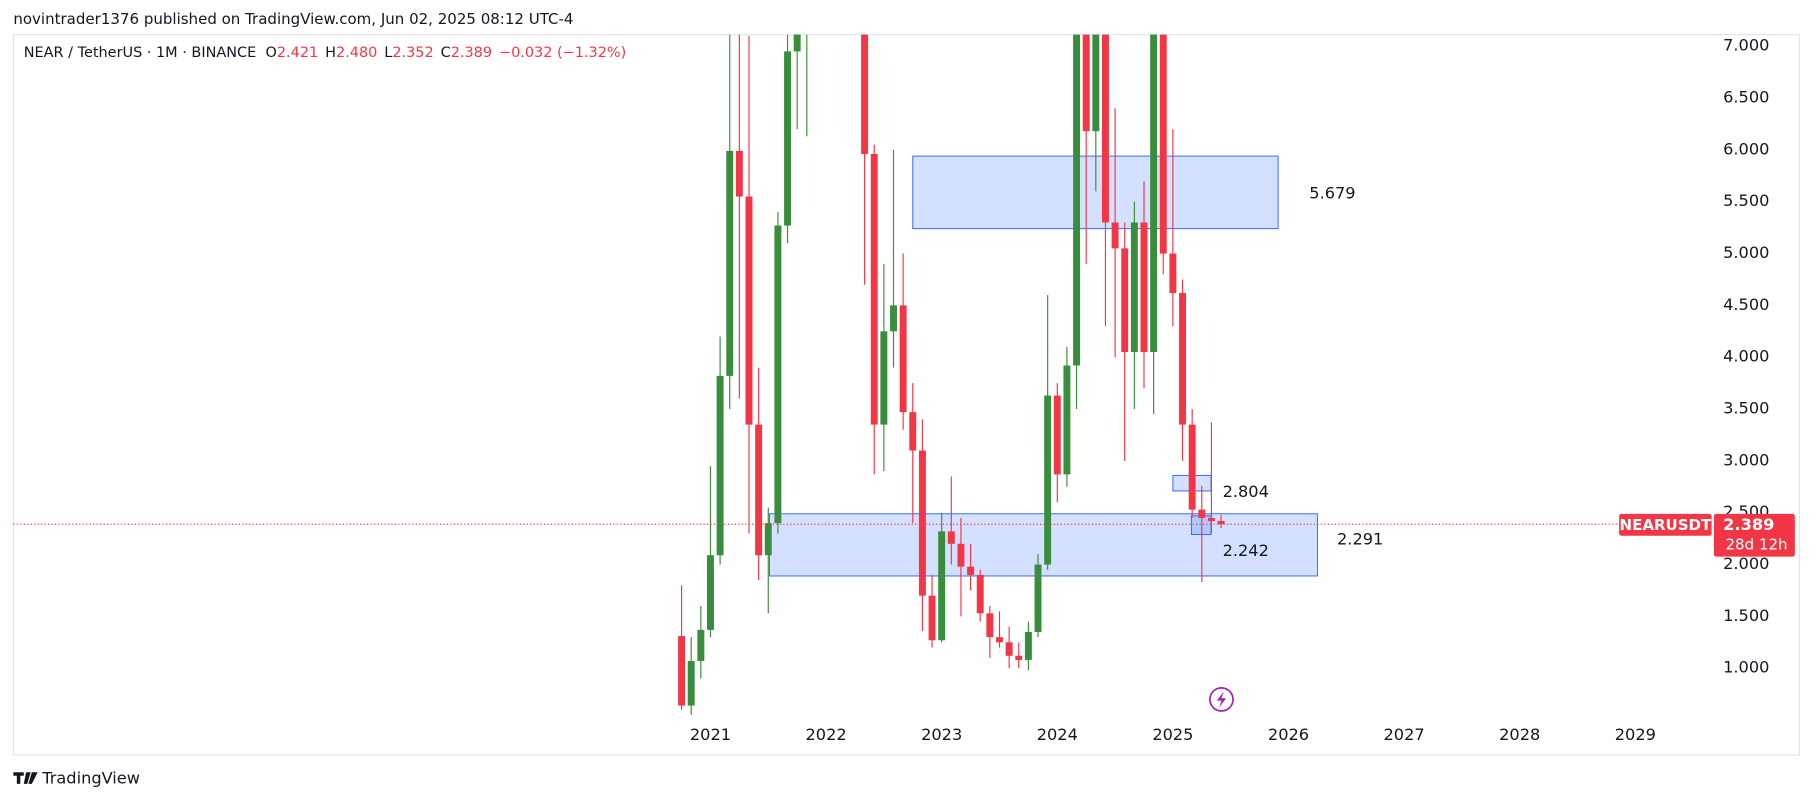 This screenshot has height=800, width=1814. What do you see at coordinates (1746, 563) in the screenshot?
I see `y-tick-label: 2.000` at bounding box center [1746, 563].